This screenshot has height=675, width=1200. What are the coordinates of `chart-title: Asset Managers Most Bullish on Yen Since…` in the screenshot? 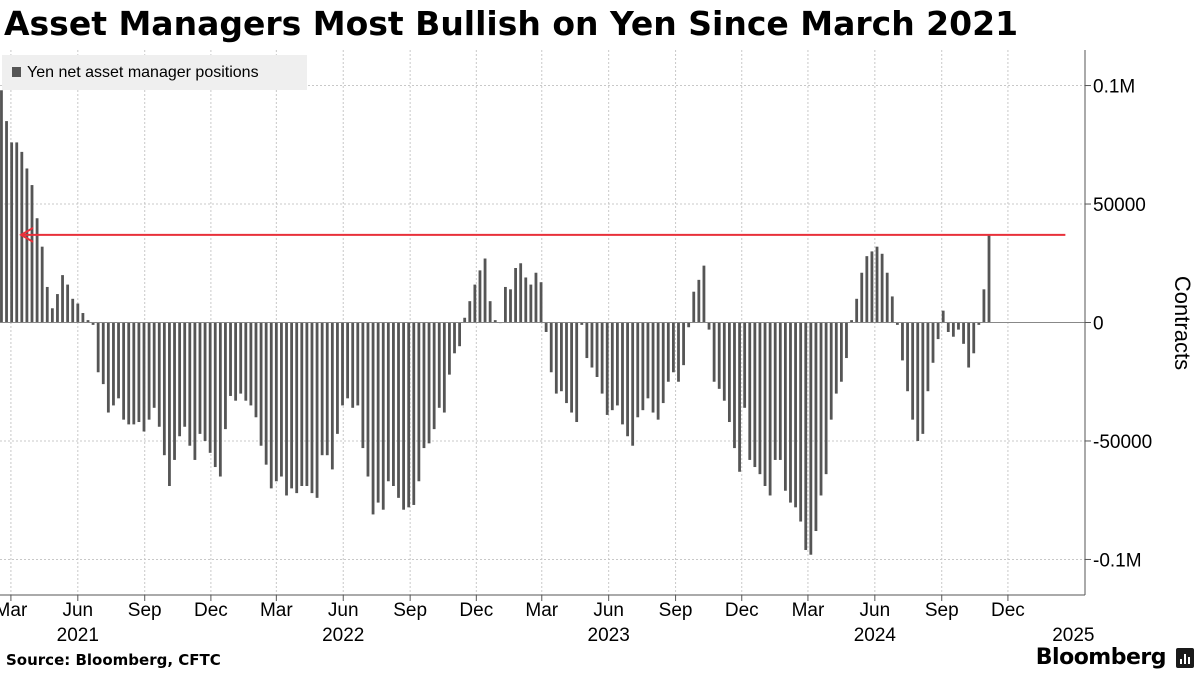 It's located at (511, 23).